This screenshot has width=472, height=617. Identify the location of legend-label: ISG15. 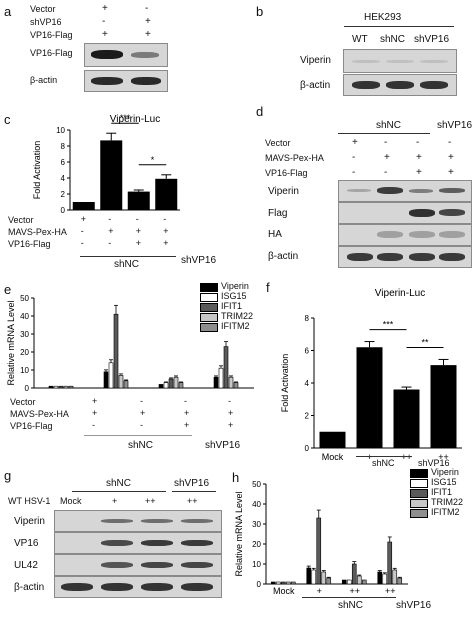
(444, 482).